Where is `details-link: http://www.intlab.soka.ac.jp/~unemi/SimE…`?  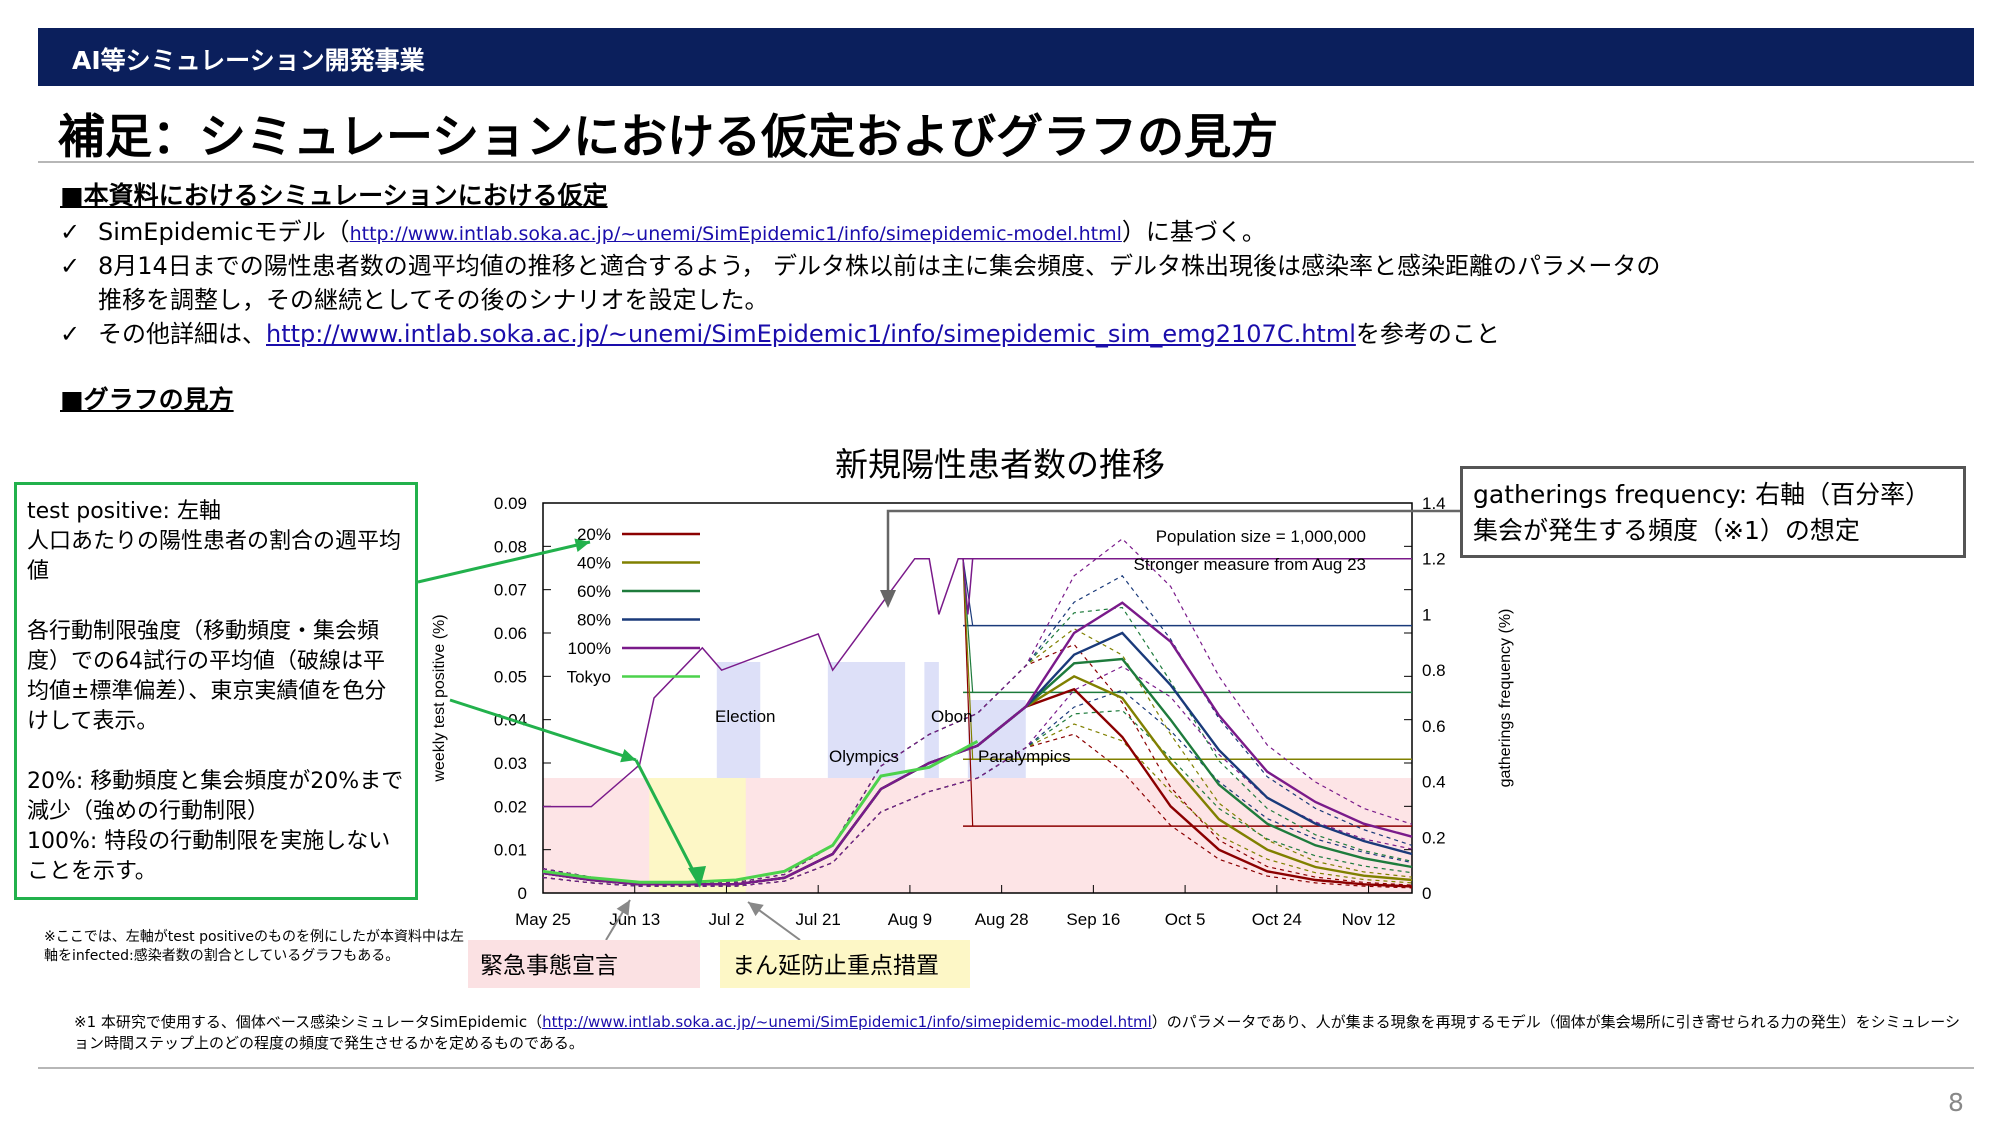 details-link: http://www.intlab.soka.ac.jp/~unemi/SimE… is located at coordinates (811, 334).